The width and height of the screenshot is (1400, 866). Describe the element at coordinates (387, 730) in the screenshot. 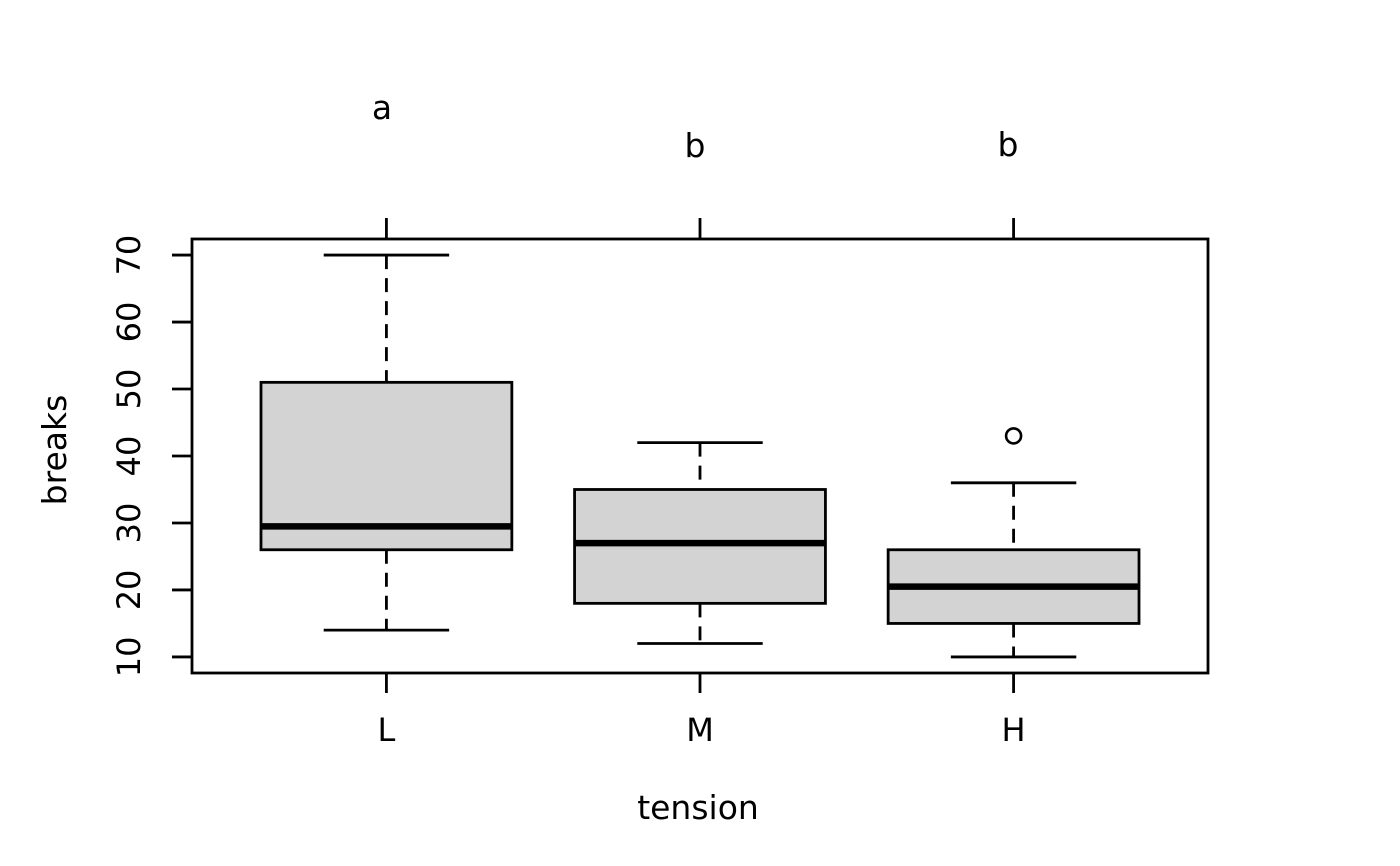

I see `x-axis-tick-label: L` at that location.